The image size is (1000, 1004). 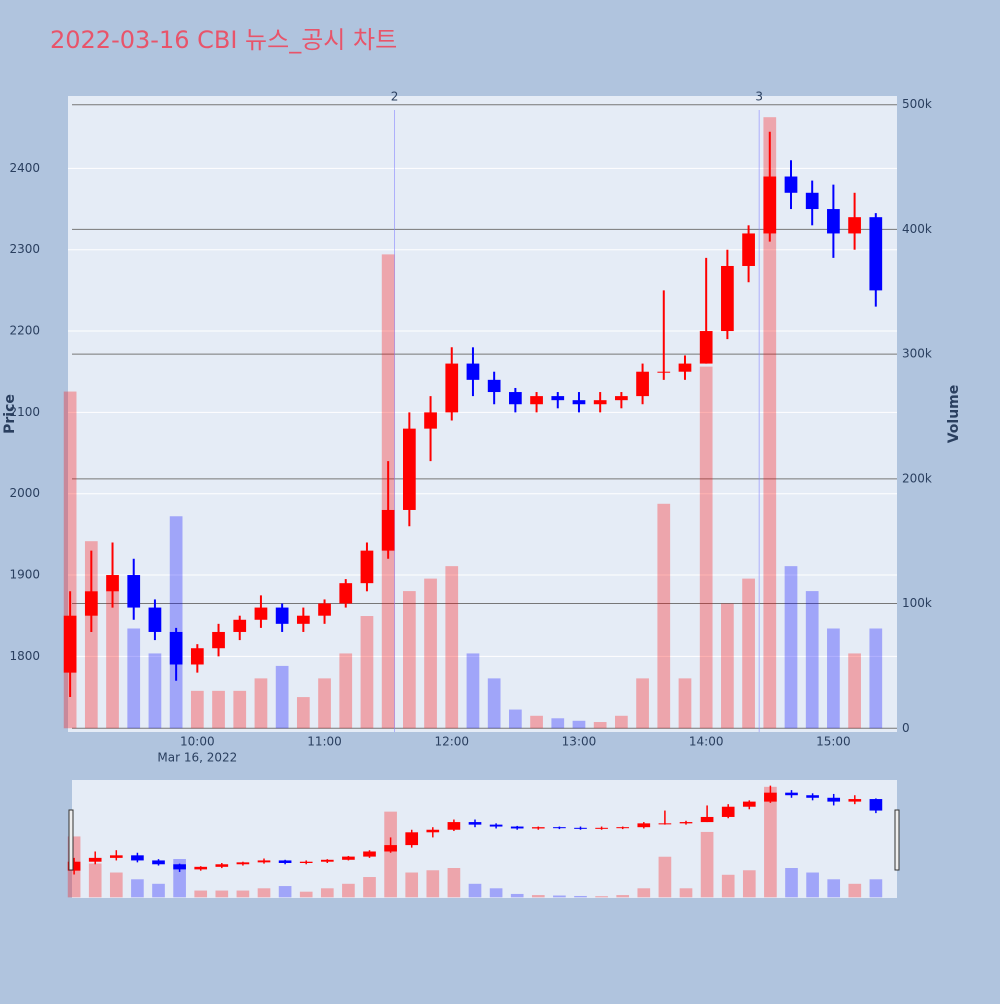 What do you see at coordinates (197, 742) in the screenshot?
I see `x-tick-label: 10:00` at bounding box center [197, 742].